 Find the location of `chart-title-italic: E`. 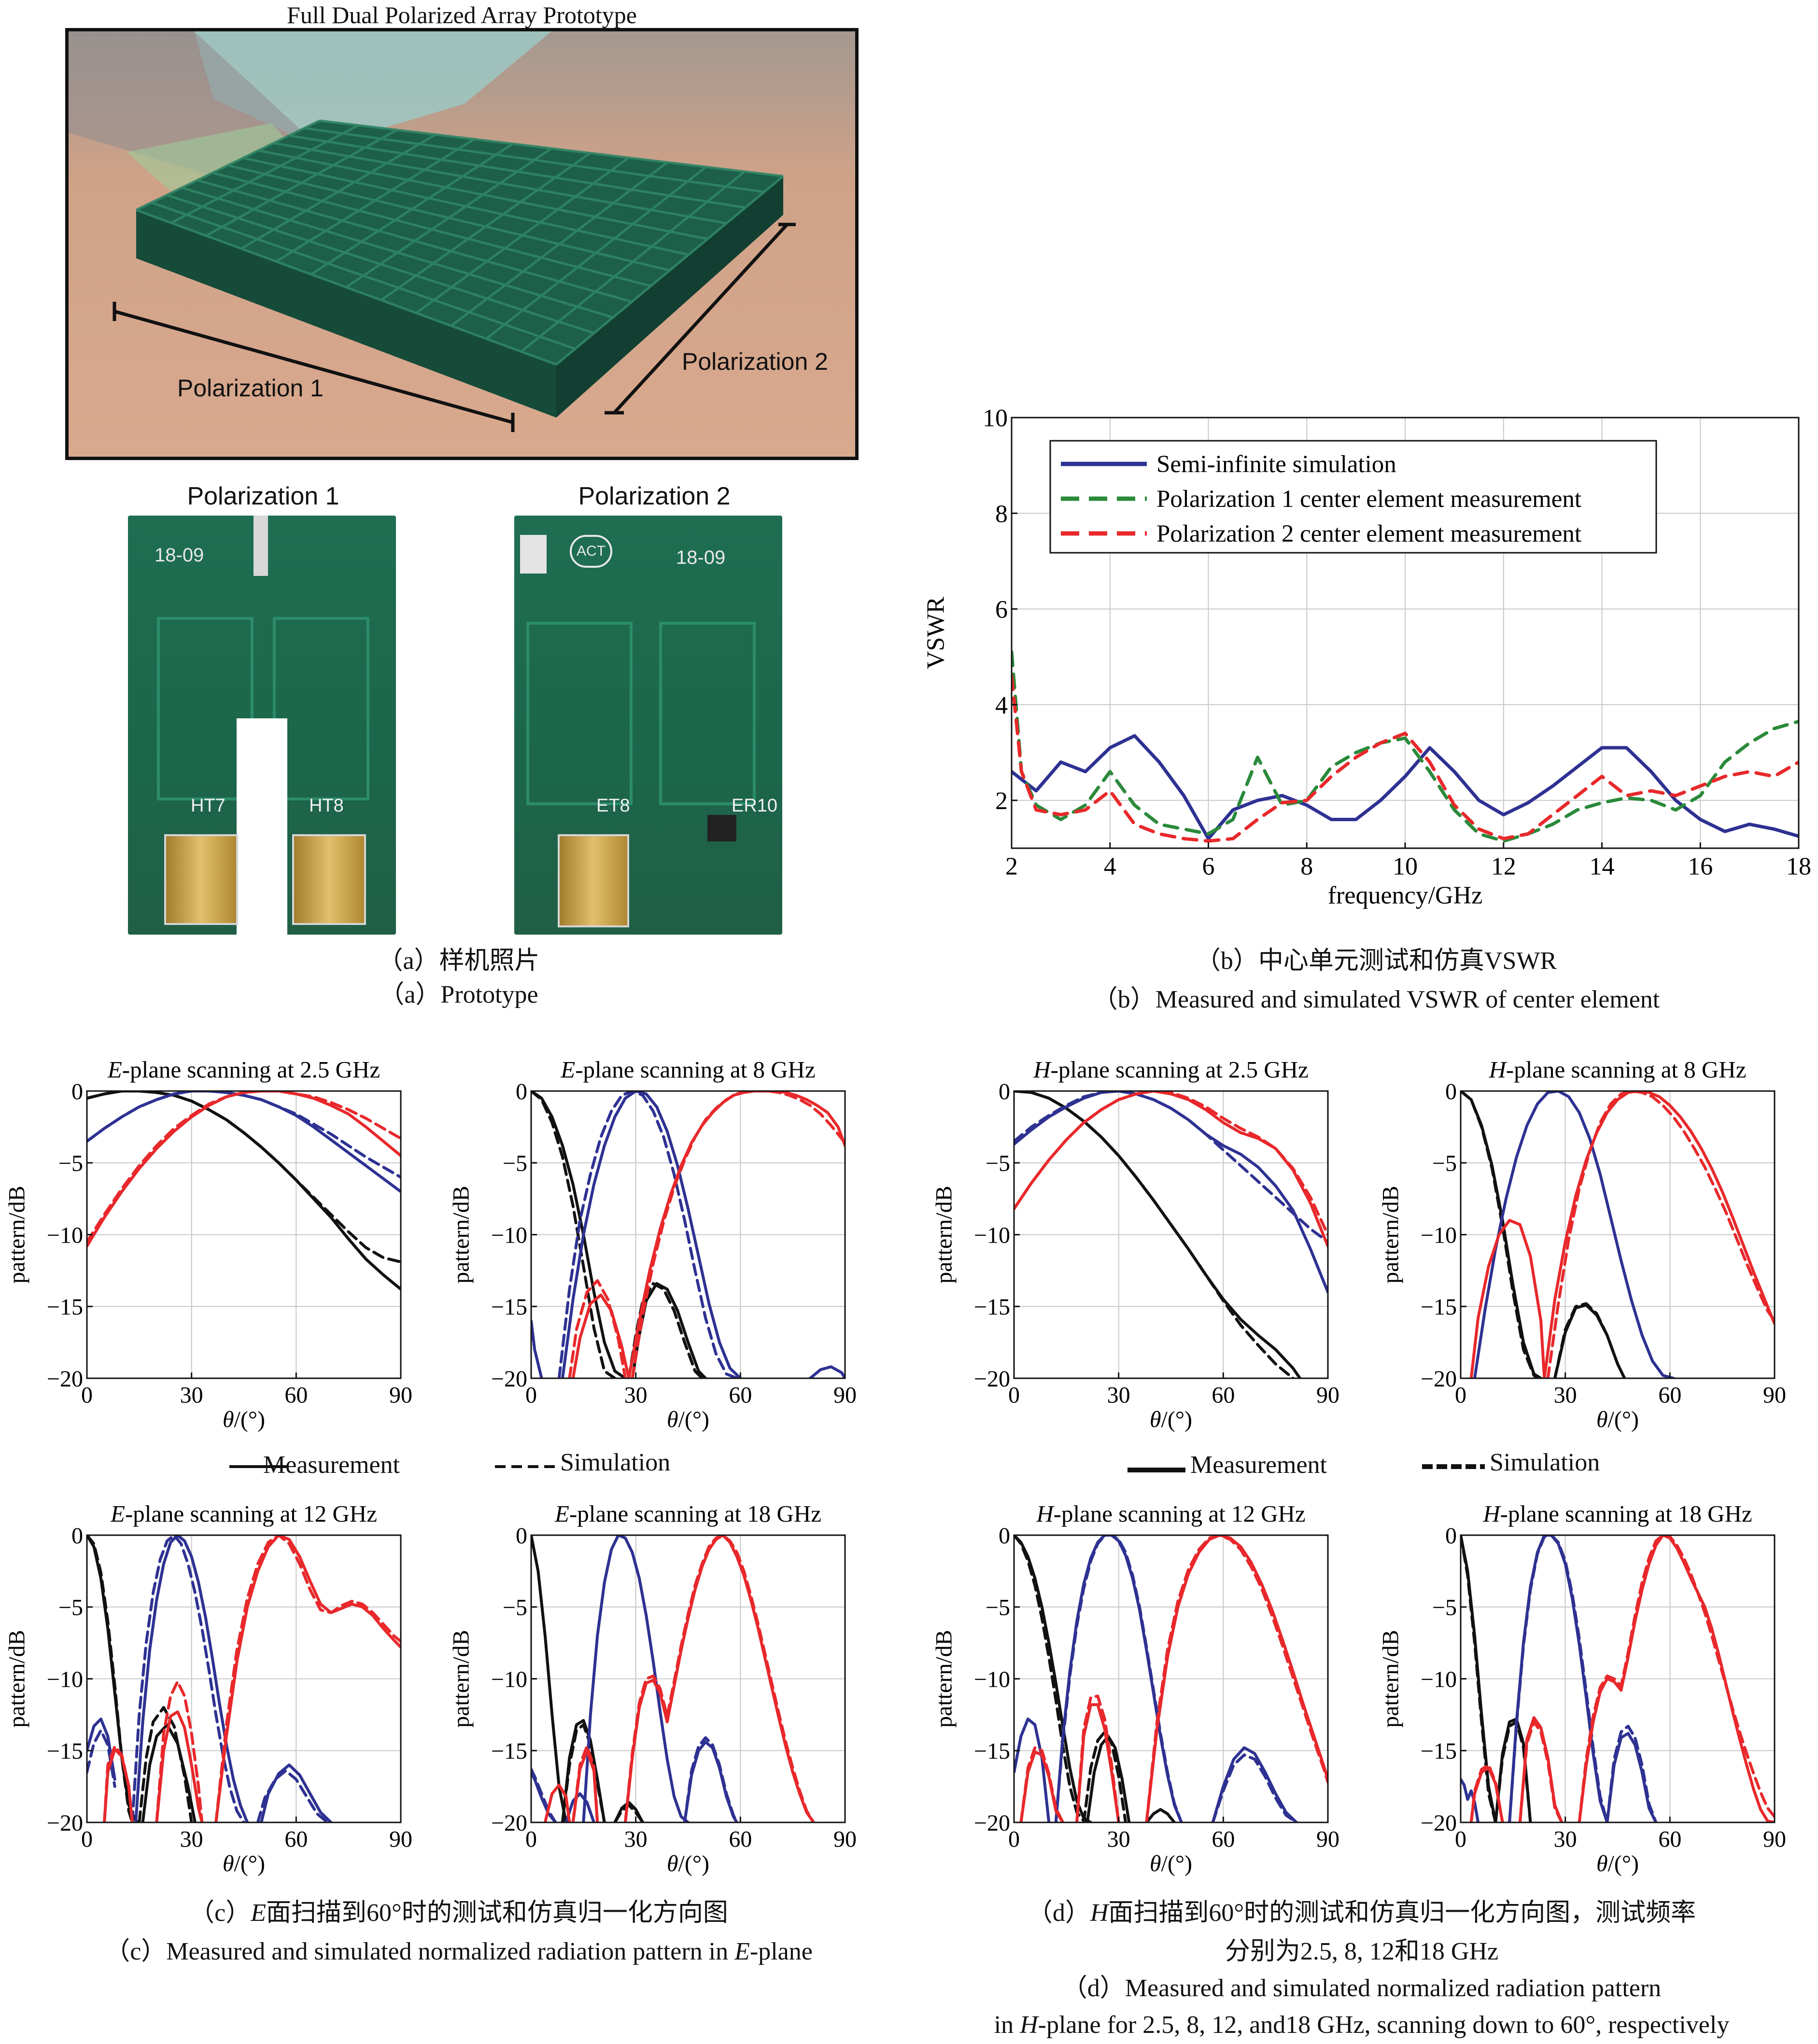

chart-title-italic: E is located at coordinates (561, 1514).